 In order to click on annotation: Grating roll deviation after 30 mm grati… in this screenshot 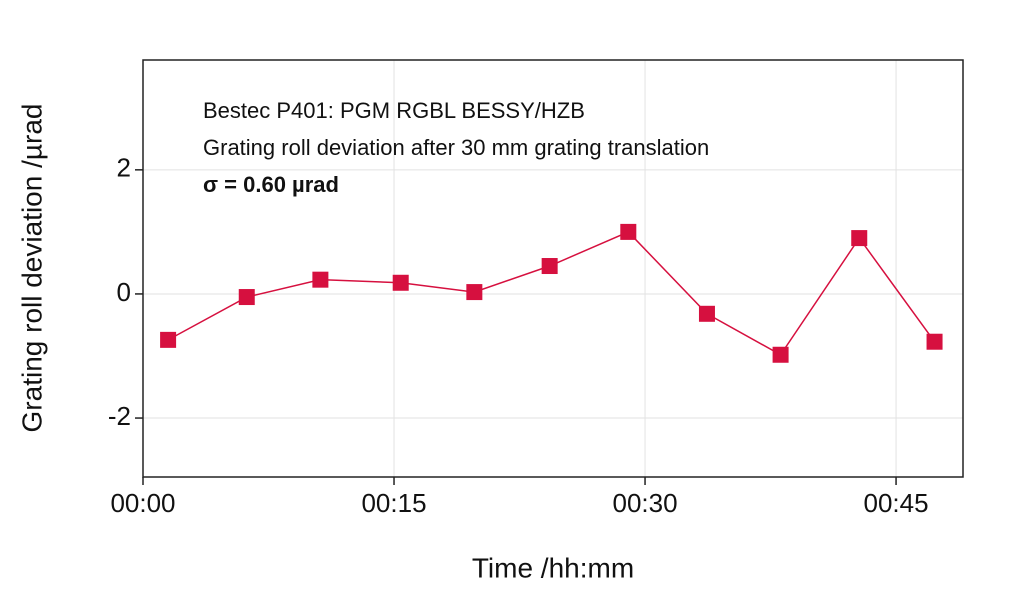, I will do `click(456, 147)`.